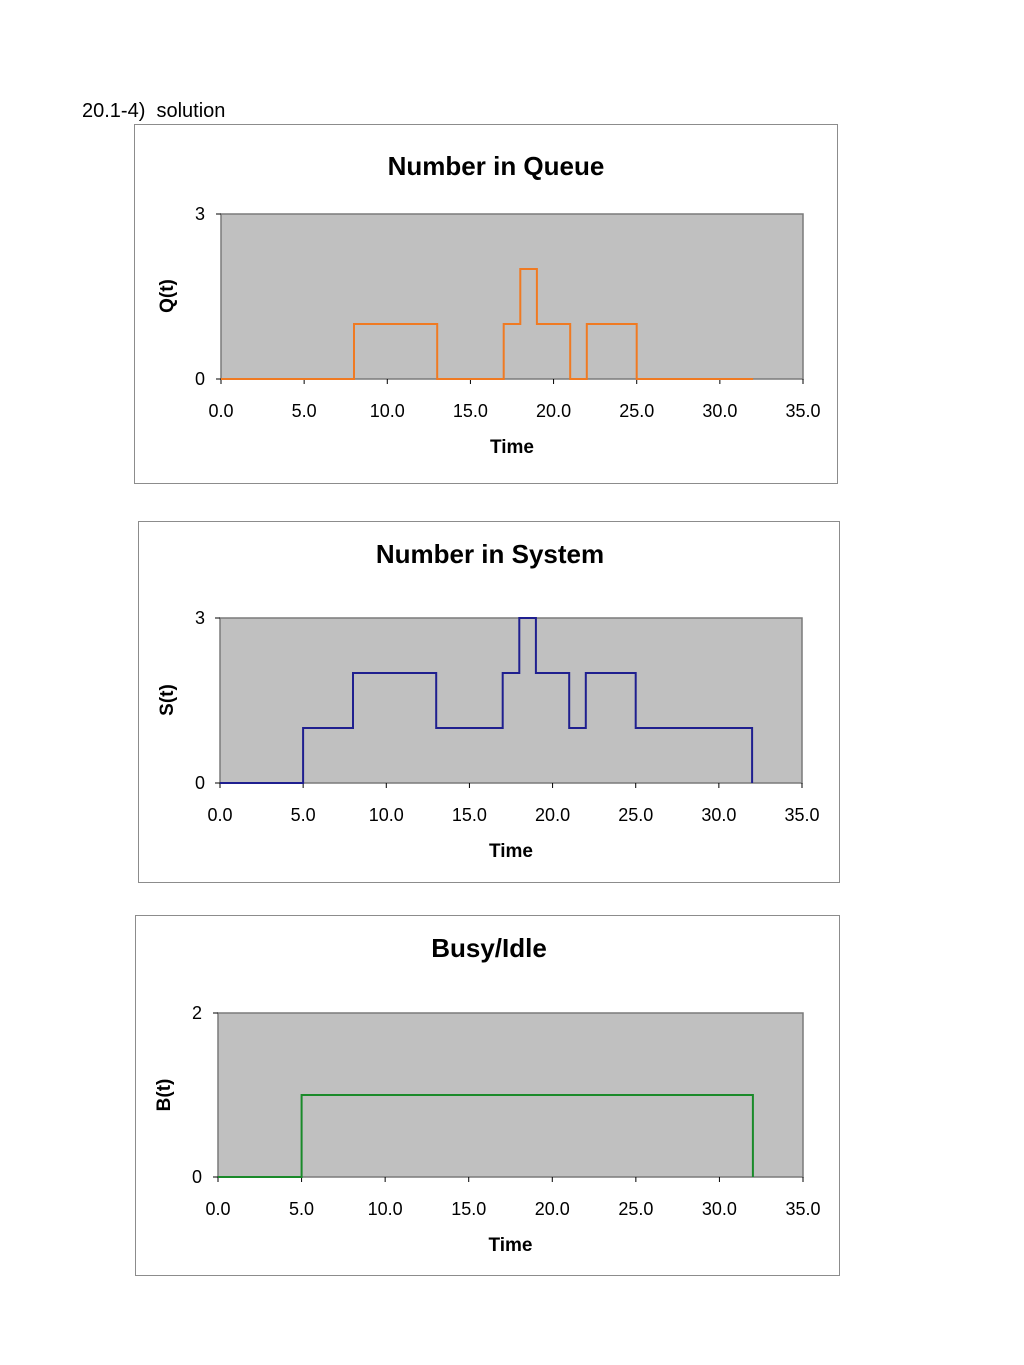 The height and width of the screenshot is (1365, 1024). What do you see at coordinates (496, 166) in the screenshot?
I see `chart-title: Number in Queue` at bounding box center [496, 166].